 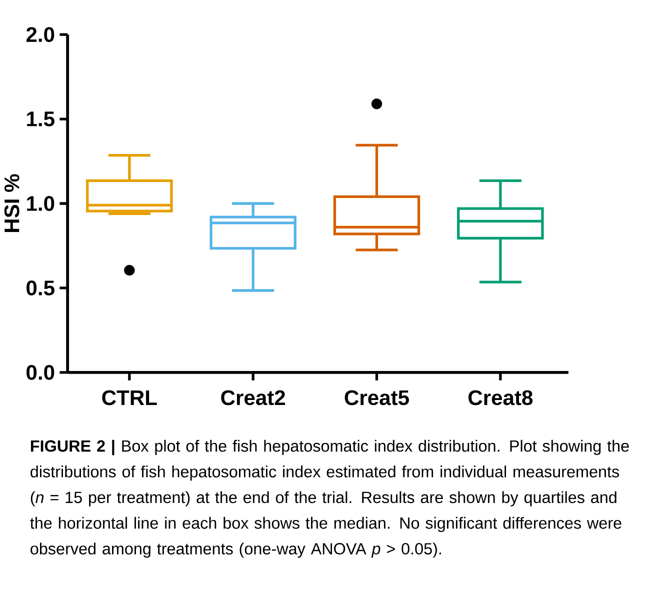 What do you see at coordinates (40, 372) in the screenshot?
I see `y-tick-label: 0.0` at bounding box center [40, 372].